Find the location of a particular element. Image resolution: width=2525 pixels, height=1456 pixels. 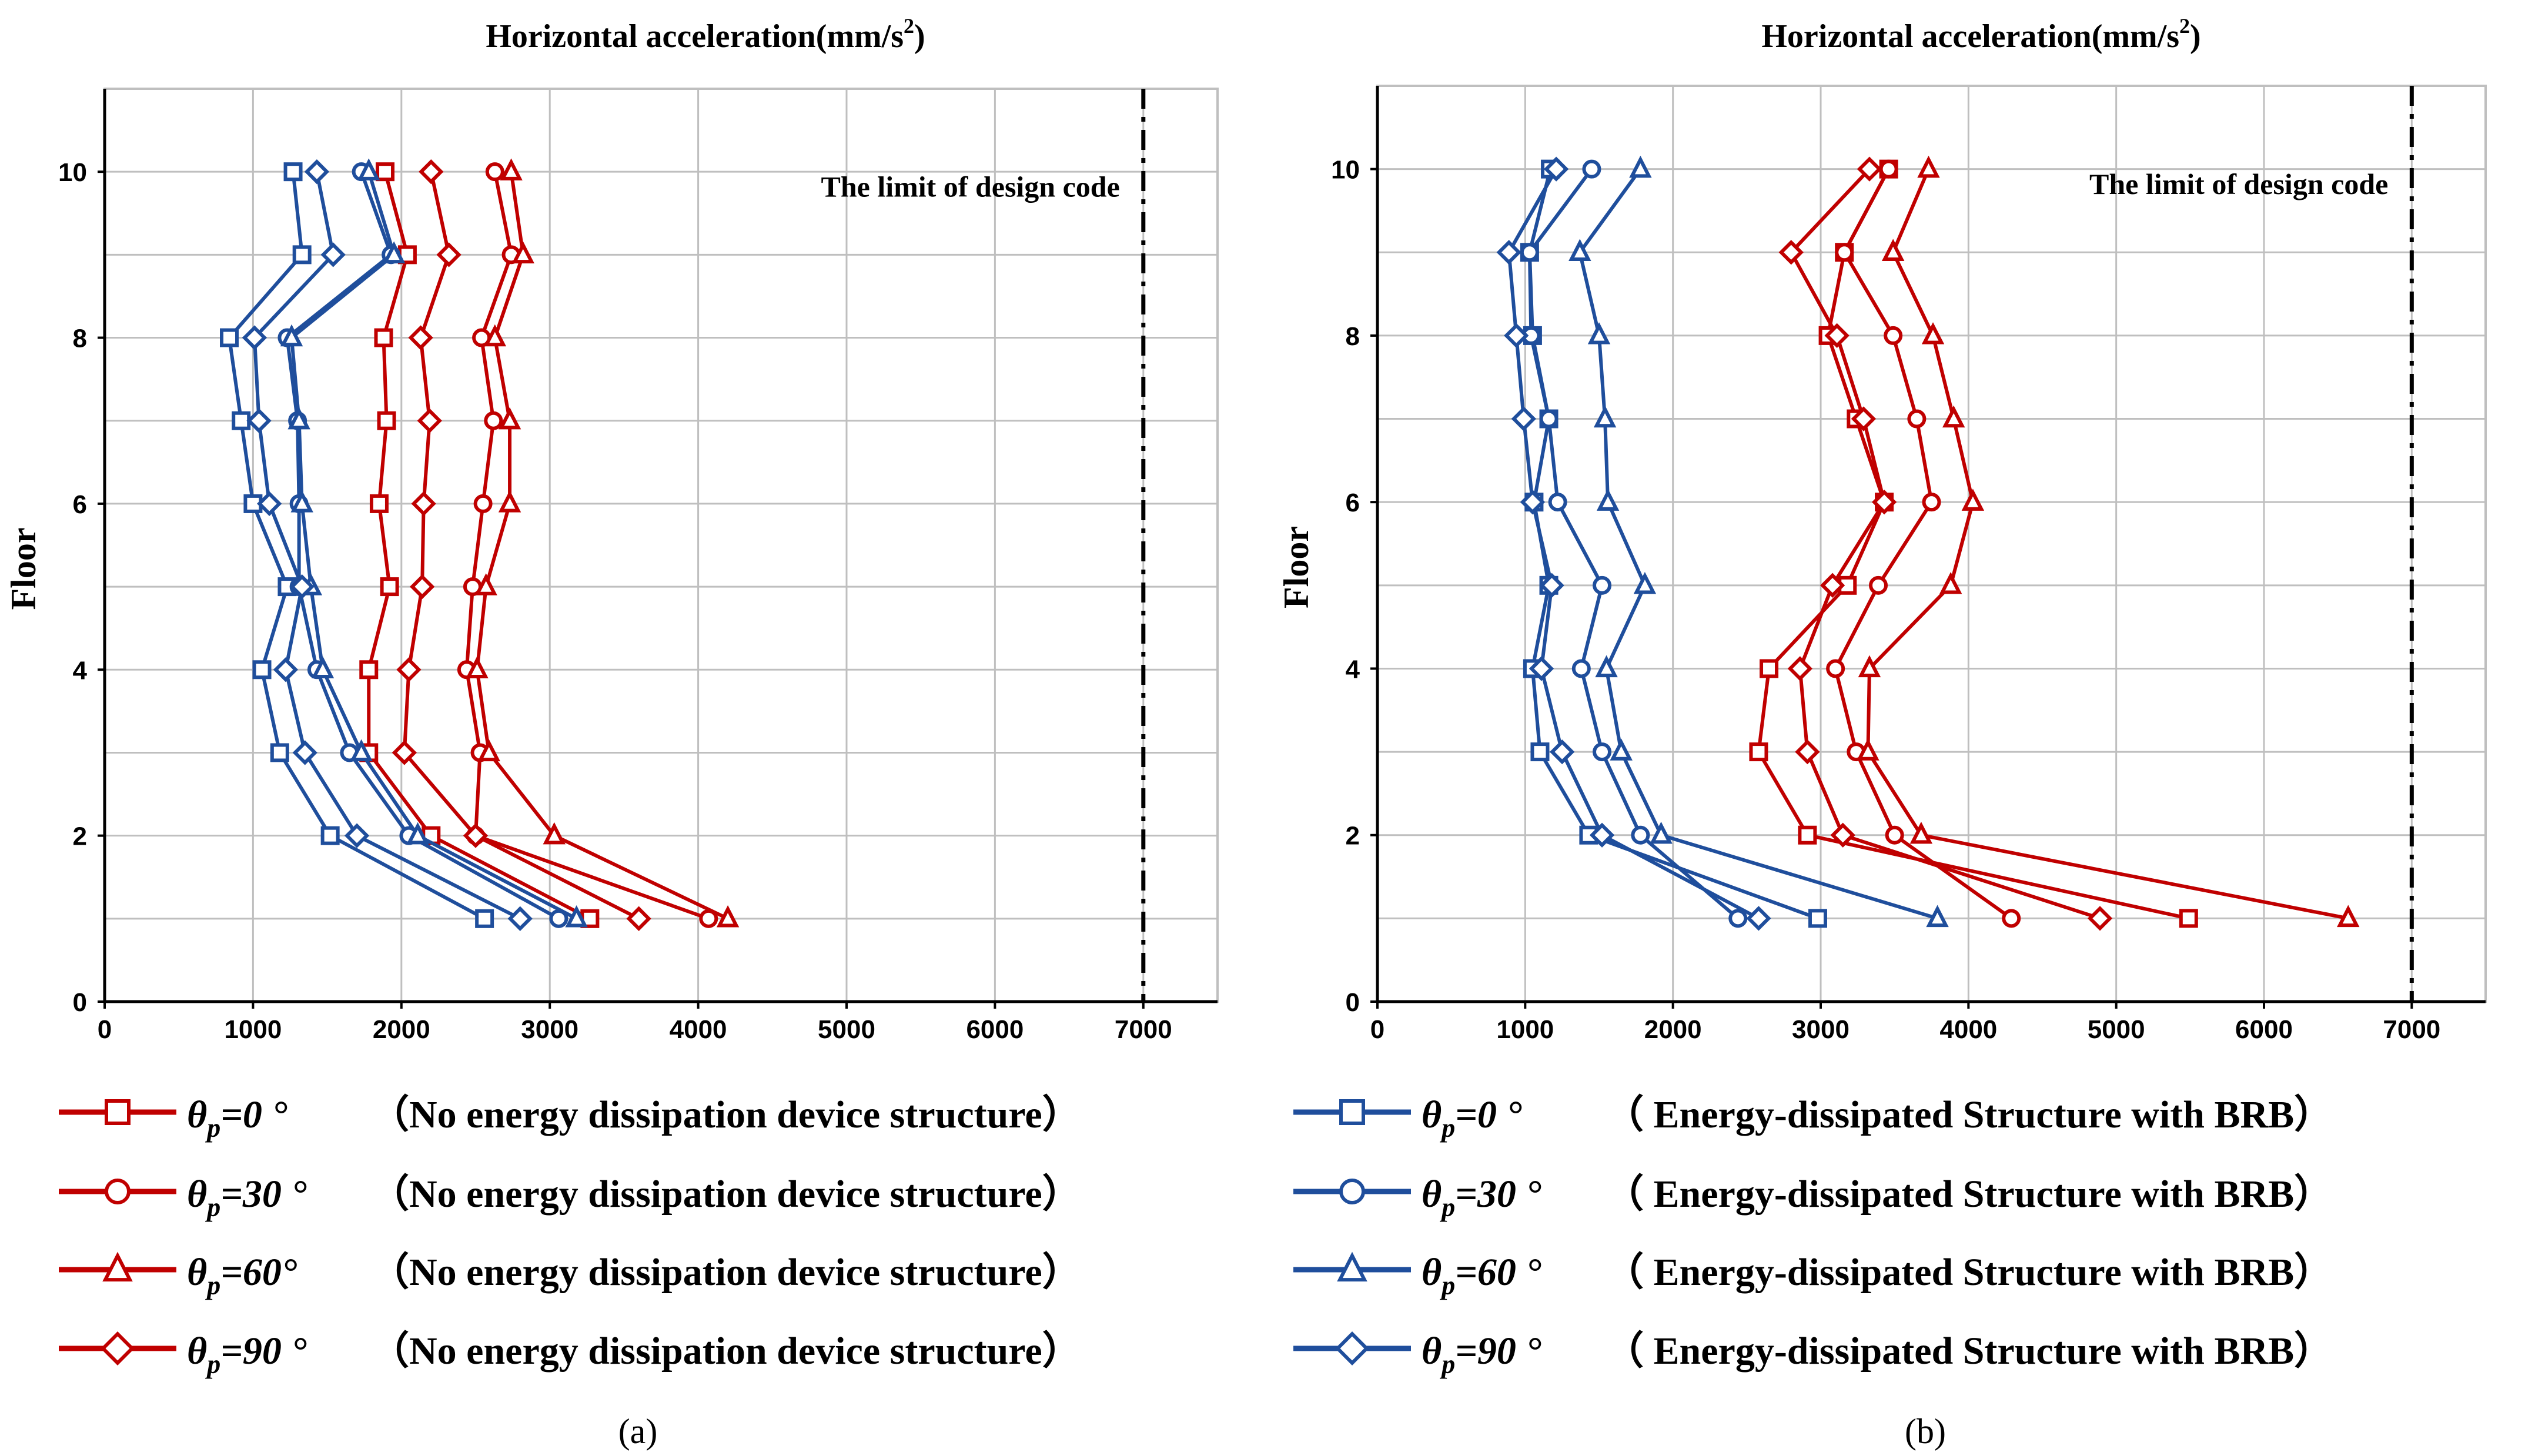

legend-theta: θp=60 ° is located at coordinates (1481, 1276).